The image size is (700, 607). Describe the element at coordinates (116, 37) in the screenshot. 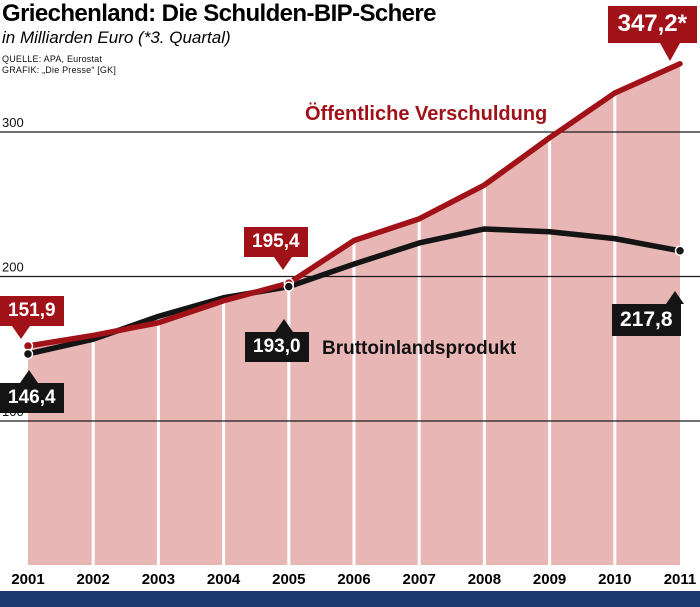

I see `chart-subtitle: in Milliarden Euro (*3. Quartal)` at that location.